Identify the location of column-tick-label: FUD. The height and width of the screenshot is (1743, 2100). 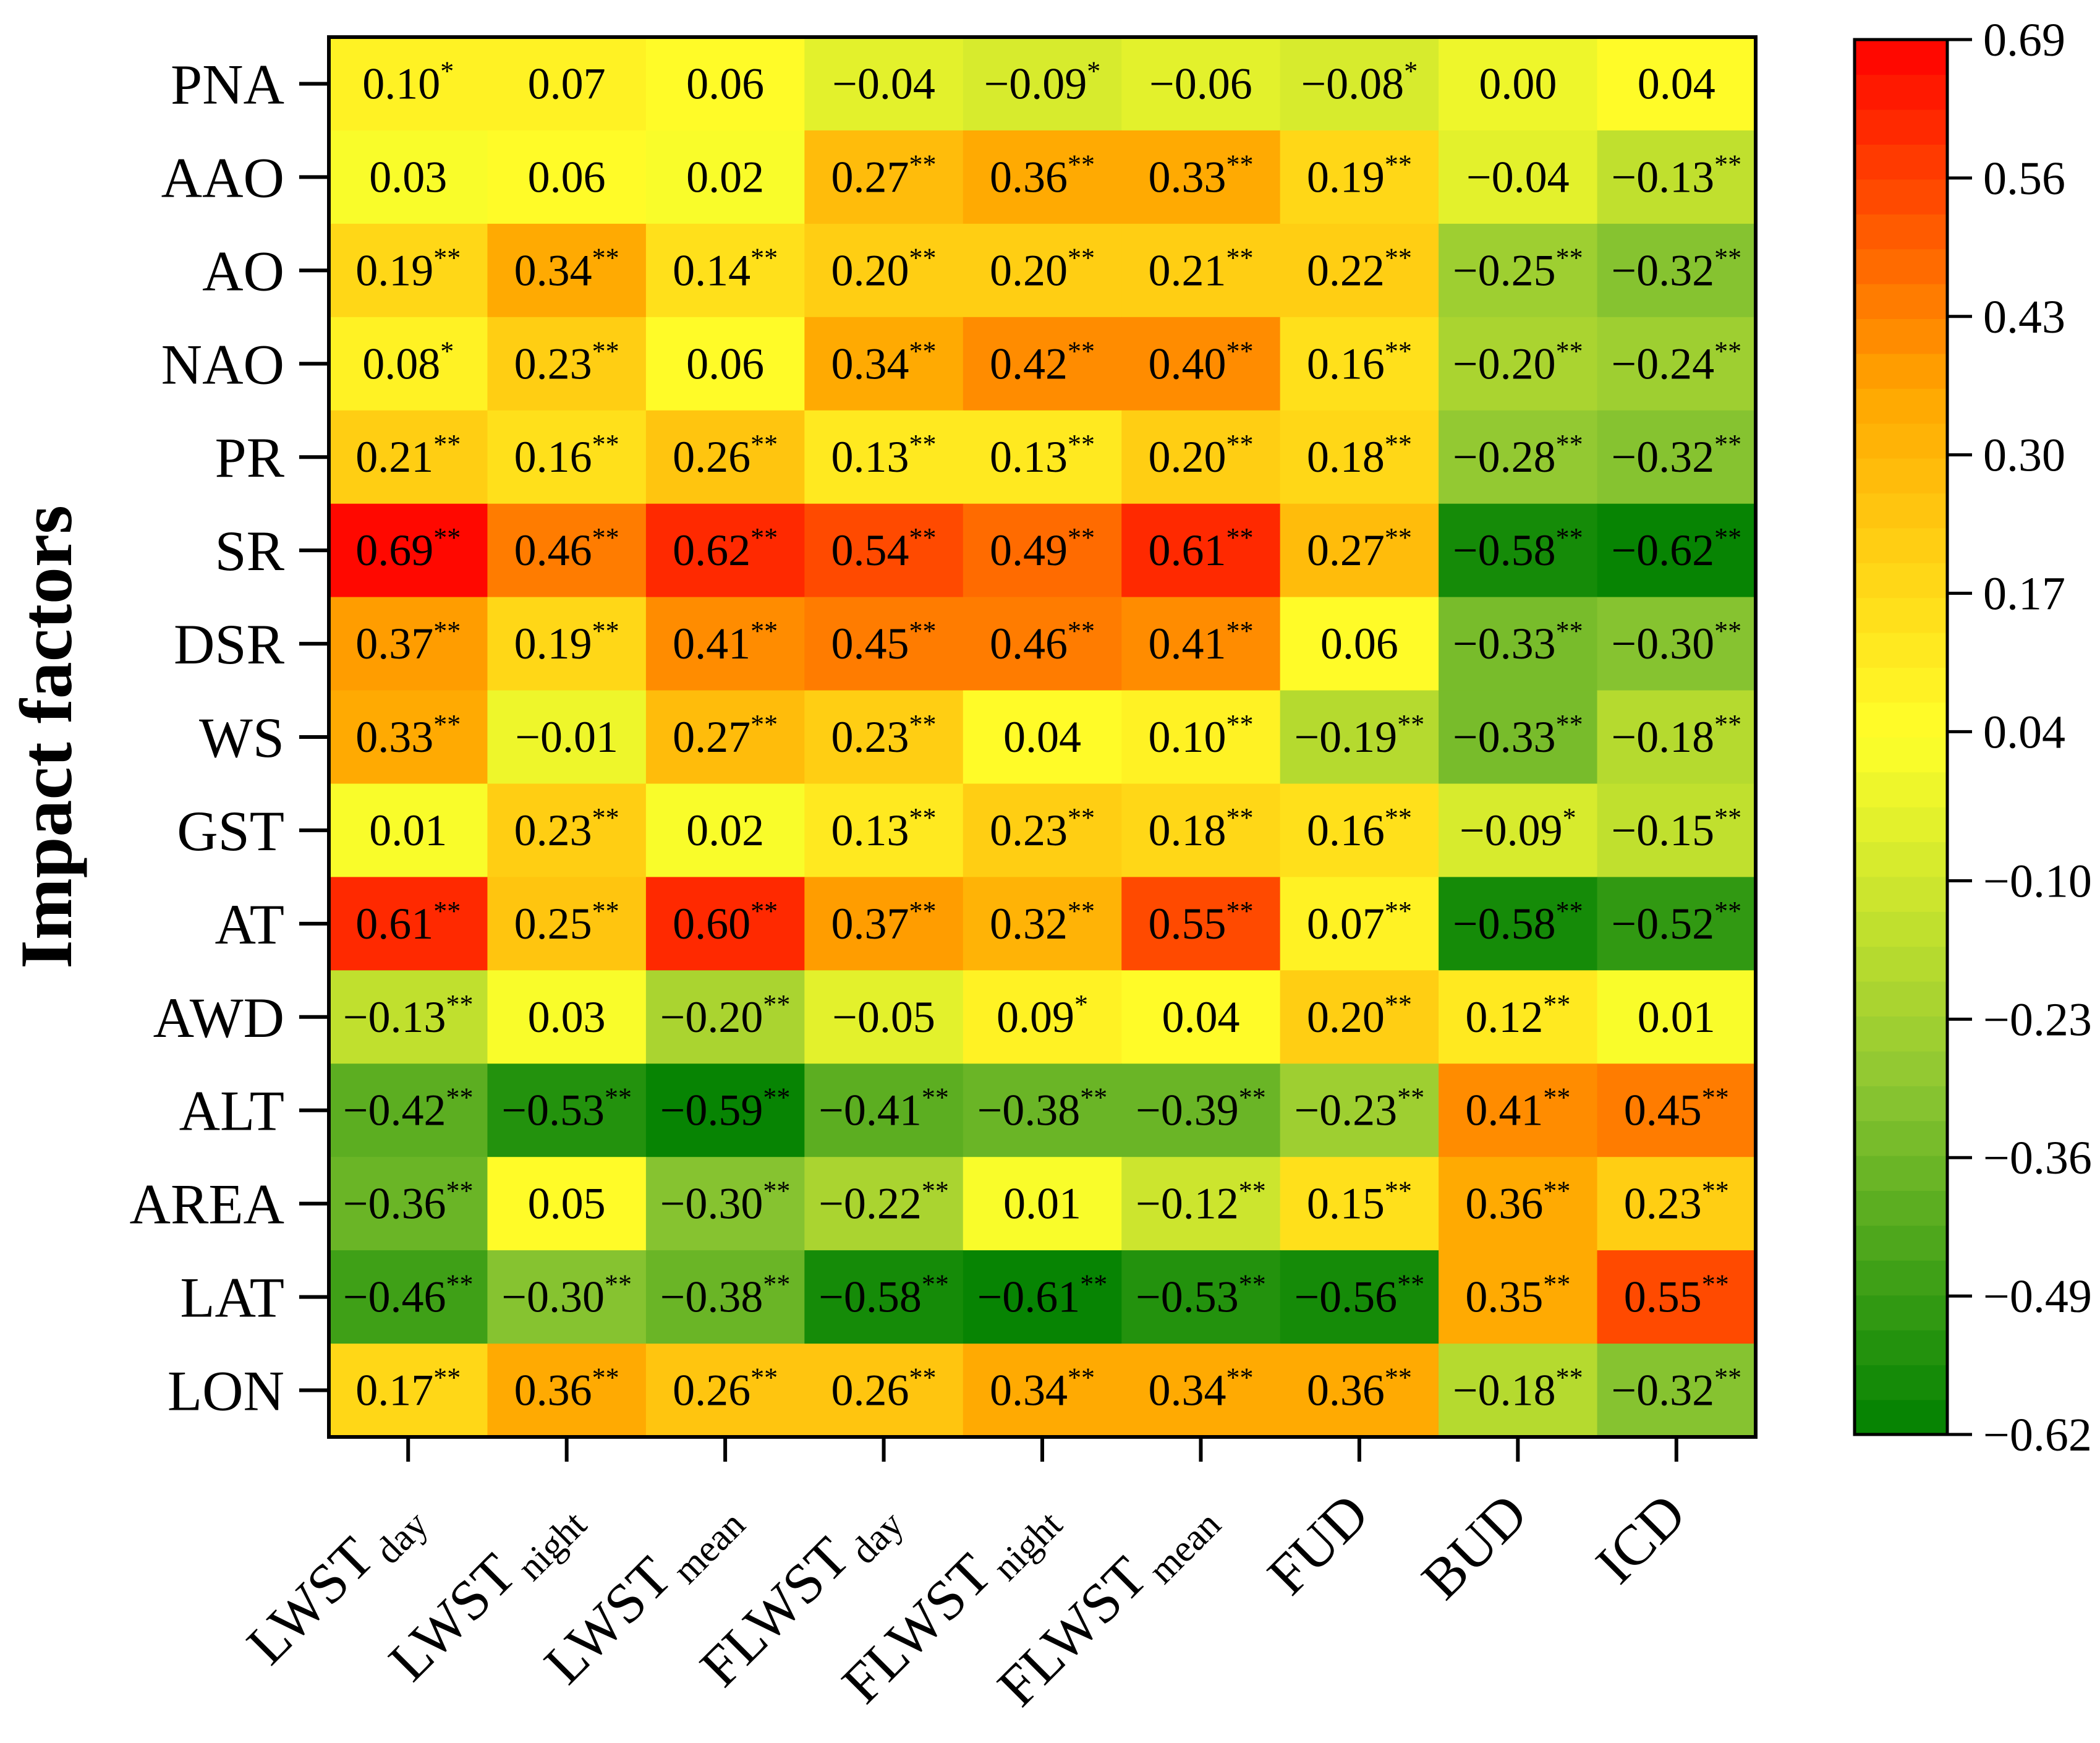
(1318, 1543).